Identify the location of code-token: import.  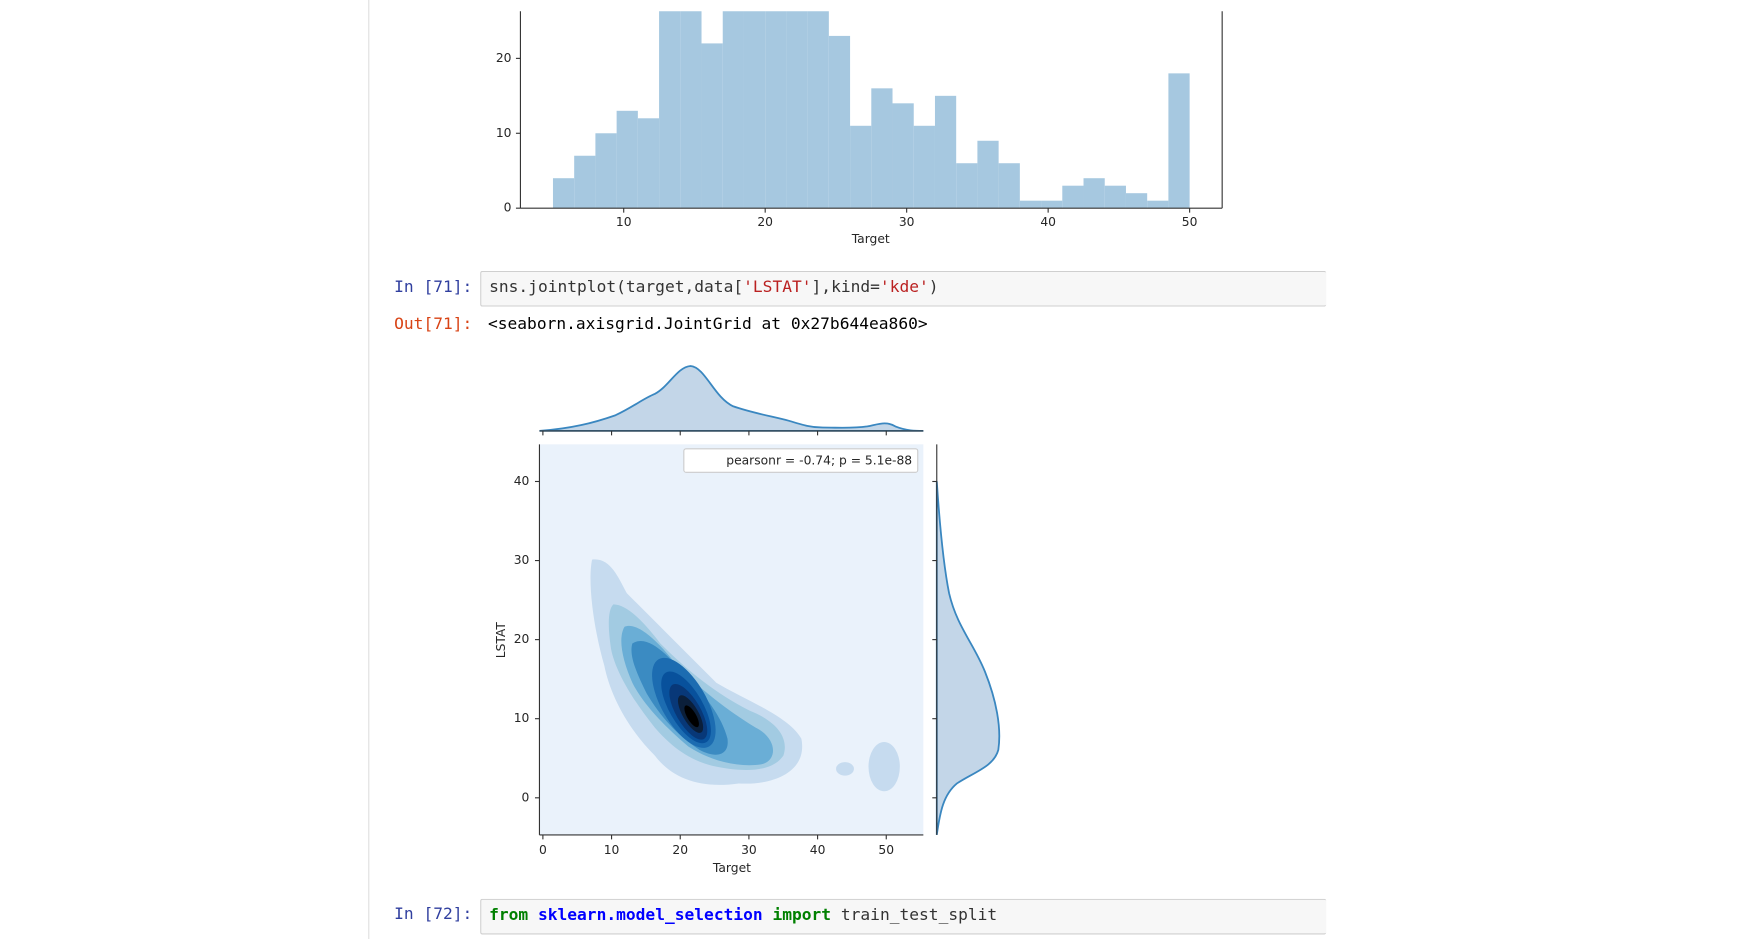
(802, 915).